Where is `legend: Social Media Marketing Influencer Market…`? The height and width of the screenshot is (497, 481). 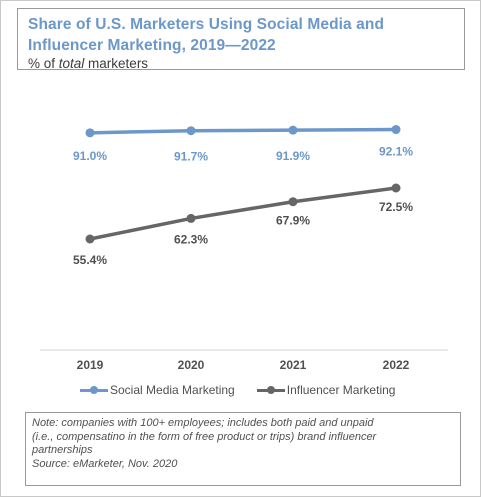 legend: Social Media Marketing Influencer Market… is located at coordinates (248, 390).